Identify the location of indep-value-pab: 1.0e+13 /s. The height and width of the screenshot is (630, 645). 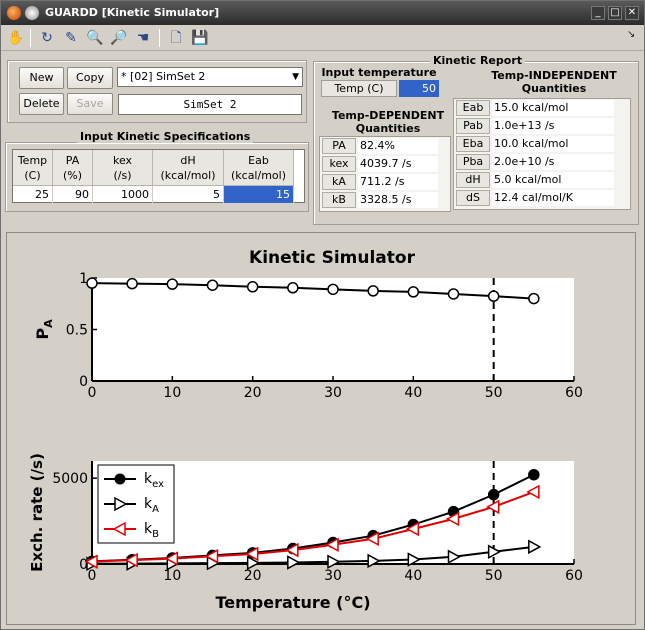
(553, 126).